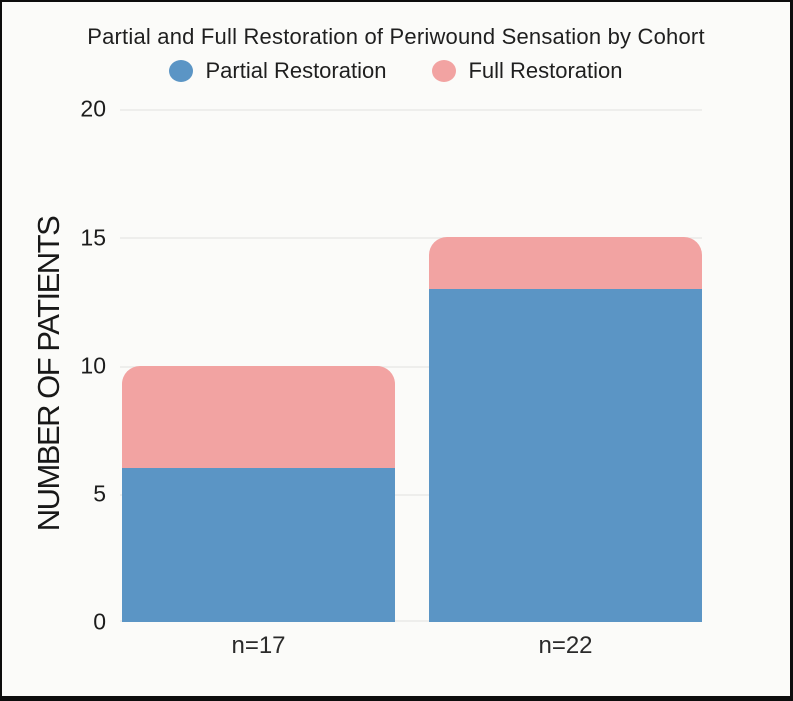 This screenshot has width=793, height=701. Describe the element at coordinates (93, 108) in the screenshot. I see `y-tick-20: 20` at that location.